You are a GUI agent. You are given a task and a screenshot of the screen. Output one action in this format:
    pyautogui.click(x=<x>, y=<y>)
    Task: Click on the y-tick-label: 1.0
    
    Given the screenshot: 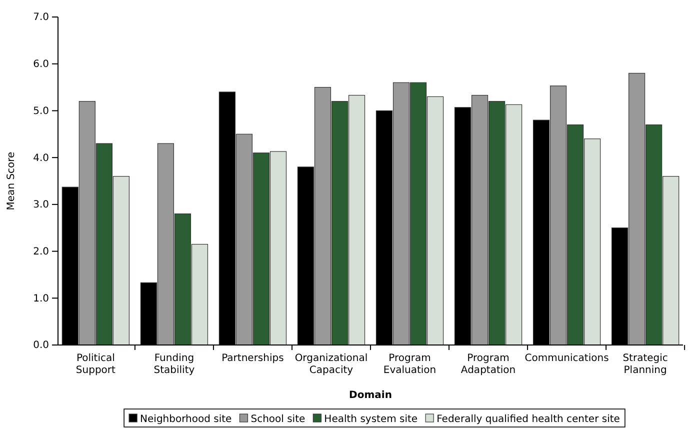 What is the action you would take?
    pyautogui.click(x=41, y=298)
    